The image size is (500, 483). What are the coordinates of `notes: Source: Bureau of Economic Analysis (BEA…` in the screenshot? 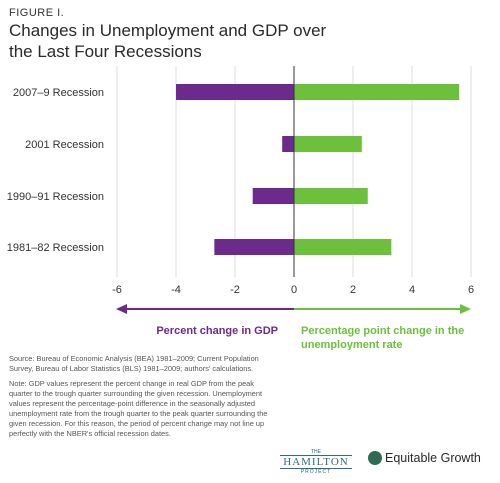 It's located at (141, 399).